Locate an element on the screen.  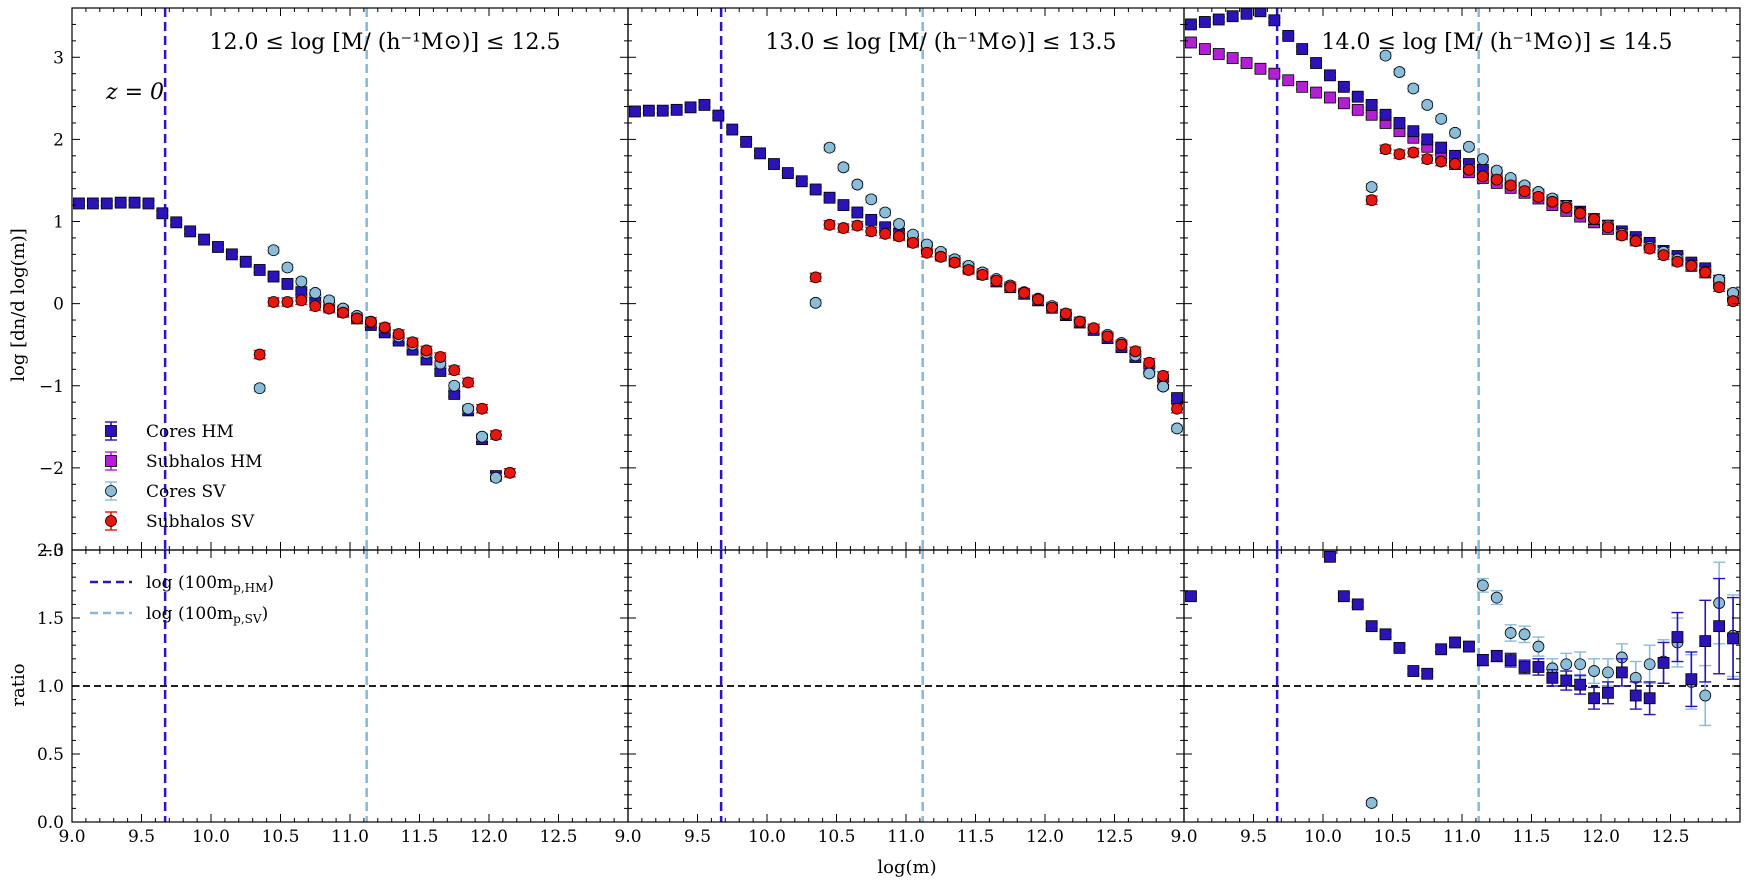
legend-marker-cores-hm-marker is located at coordinates (111, 431).